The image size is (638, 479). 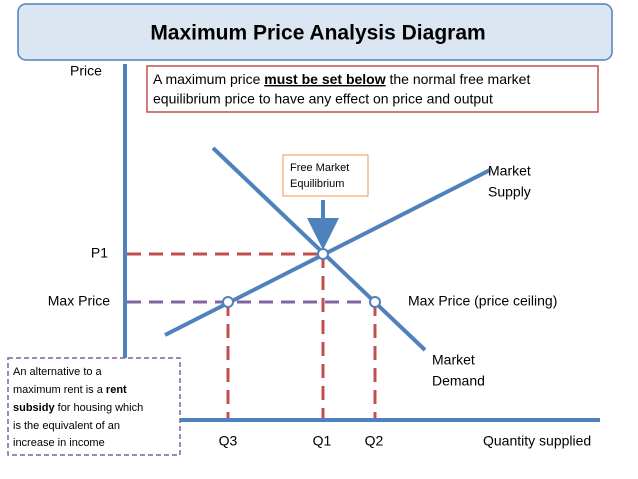 I want to click on side-note-line: subsidy for housing which, so click(x=78, y=408).